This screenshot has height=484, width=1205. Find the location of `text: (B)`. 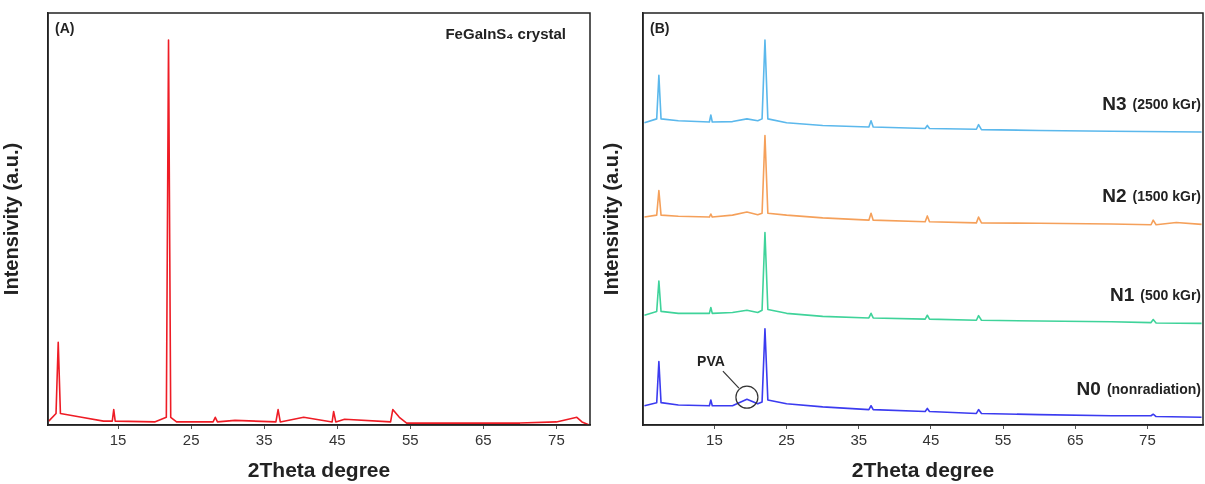

text: (B) is located at coordinates (660, 28).